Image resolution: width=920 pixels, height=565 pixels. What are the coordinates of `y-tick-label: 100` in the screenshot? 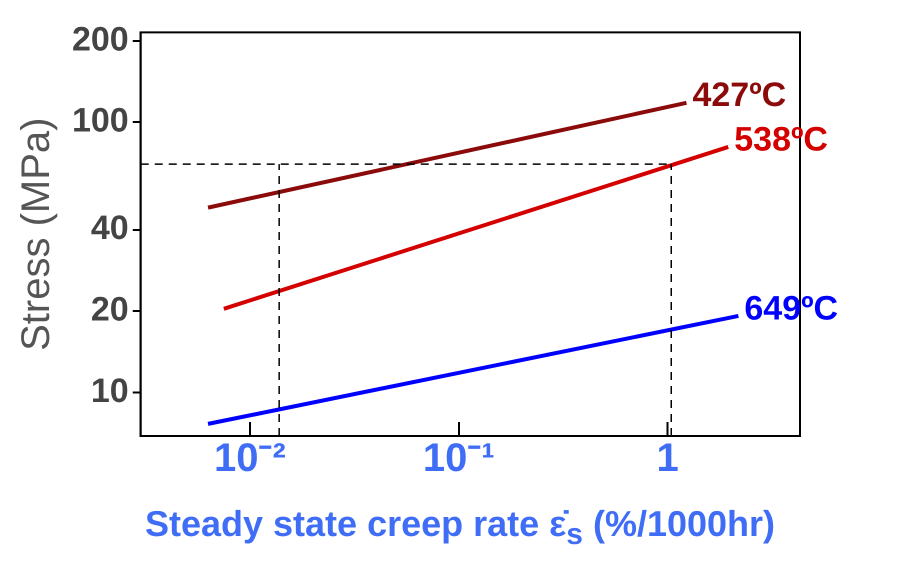 It's located at (100, 121).